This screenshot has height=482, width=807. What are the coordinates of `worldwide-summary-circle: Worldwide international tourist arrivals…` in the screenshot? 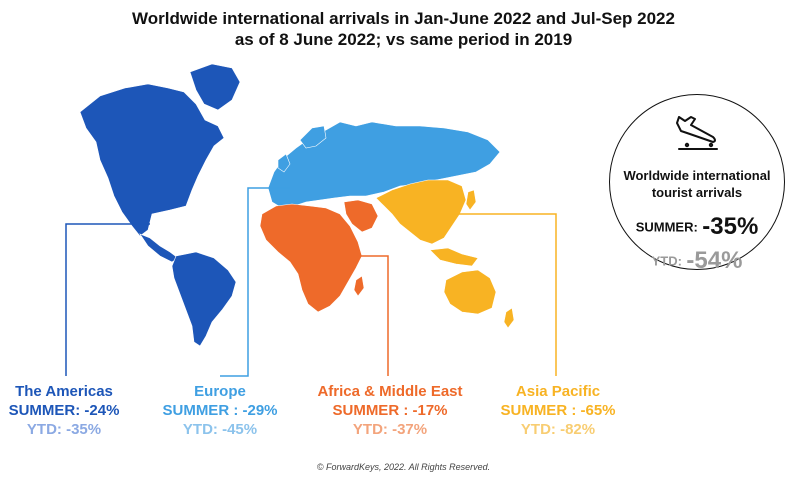 It's located at (697, 184).